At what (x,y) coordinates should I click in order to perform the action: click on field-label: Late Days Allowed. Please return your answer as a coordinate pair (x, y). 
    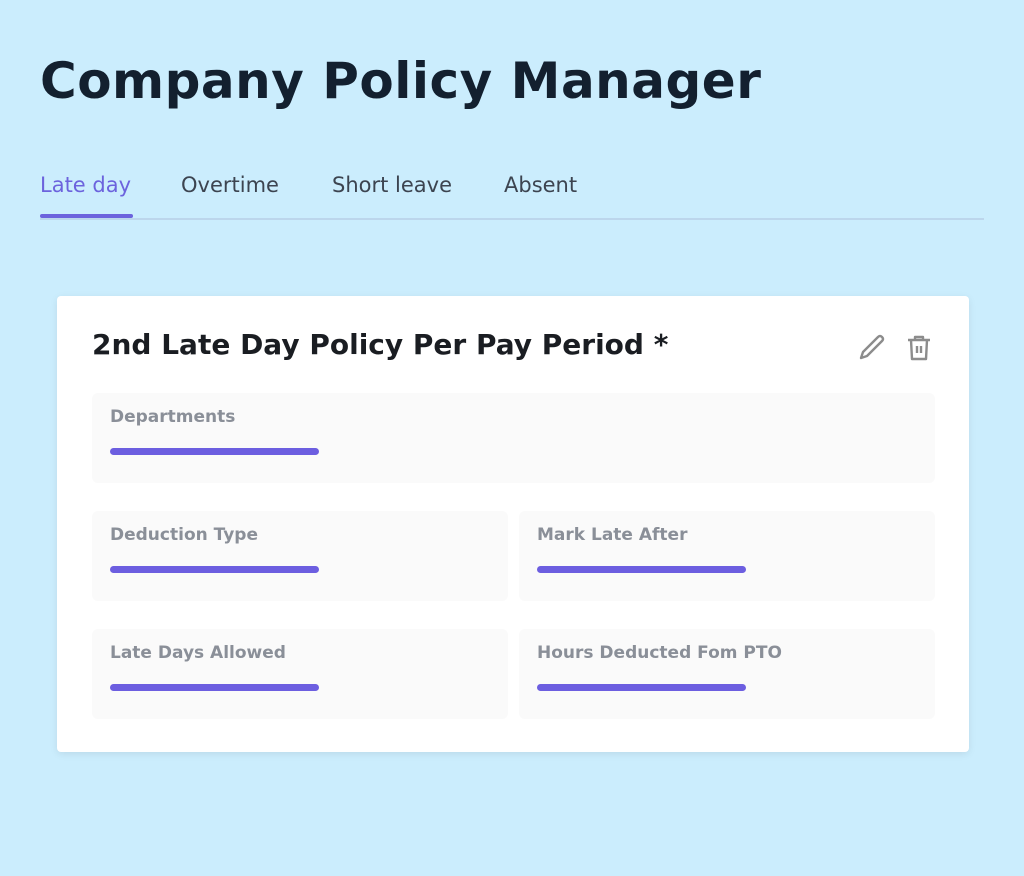
    Looking at the image, I should click on (198, 653).